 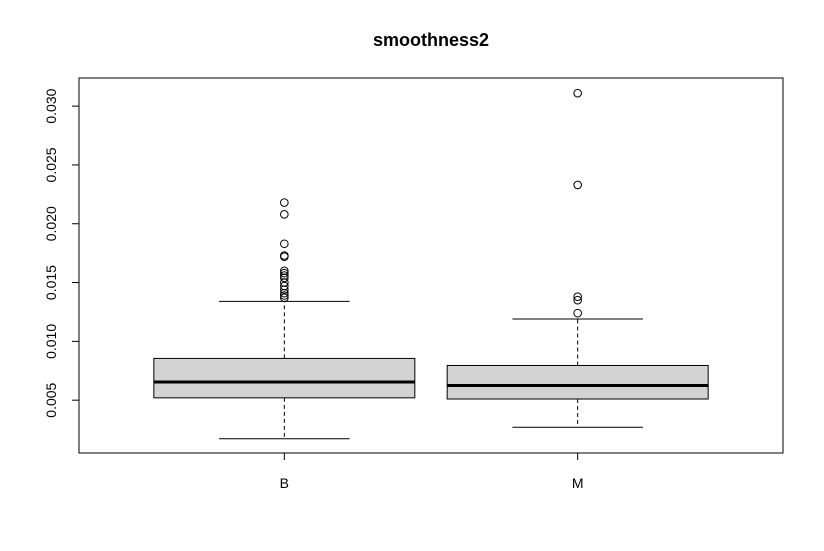 I want to click on x-tick-label: B, so click(x=284, y=483).